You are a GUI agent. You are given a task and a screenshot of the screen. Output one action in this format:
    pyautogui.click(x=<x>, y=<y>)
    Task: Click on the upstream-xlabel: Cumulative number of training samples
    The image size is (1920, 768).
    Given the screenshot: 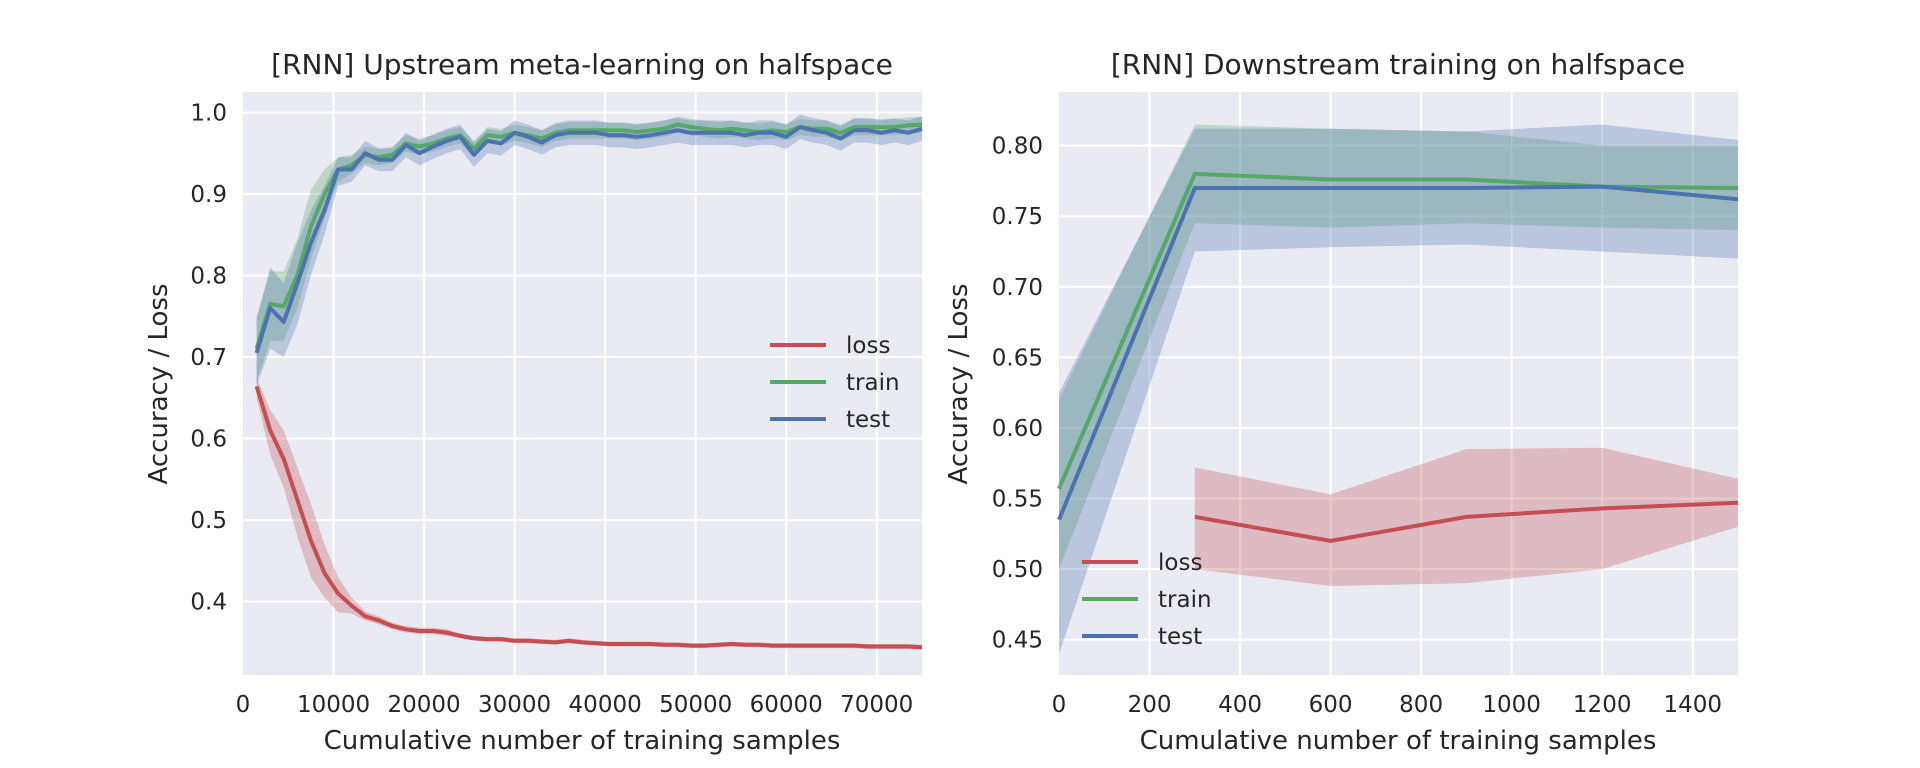 What is the action you would take?
    pyautogui.click(x=582, y=741)
    